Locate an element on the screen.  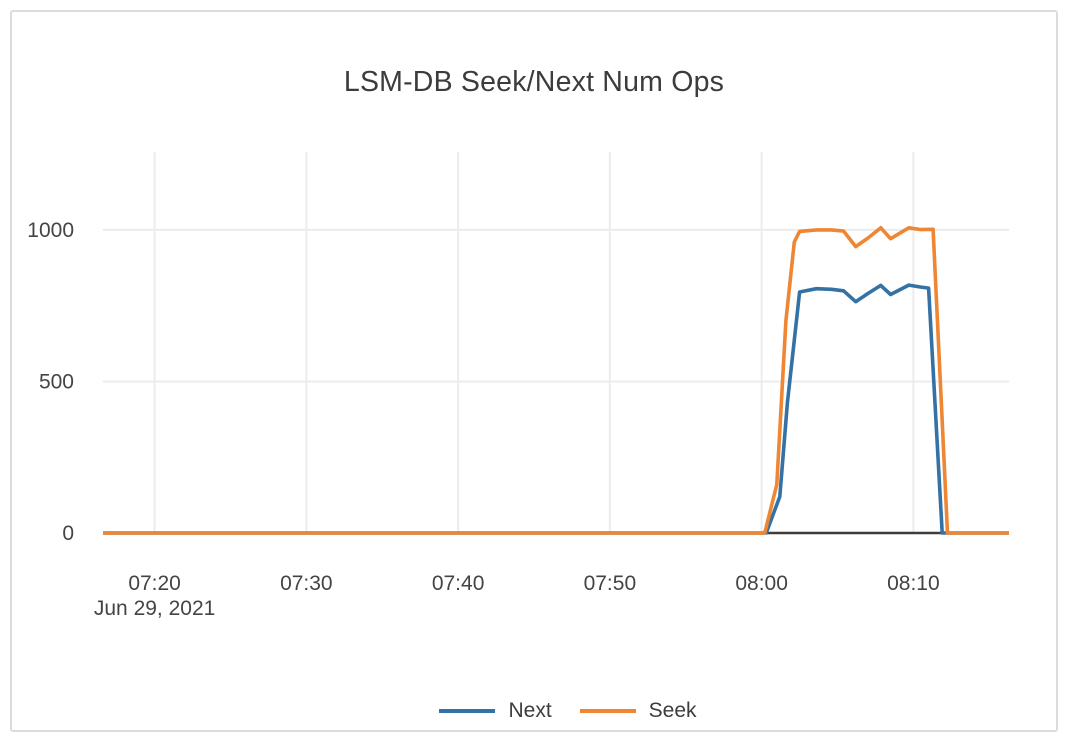
legend-item-seek: Seek is located at coordinates (638, 711).